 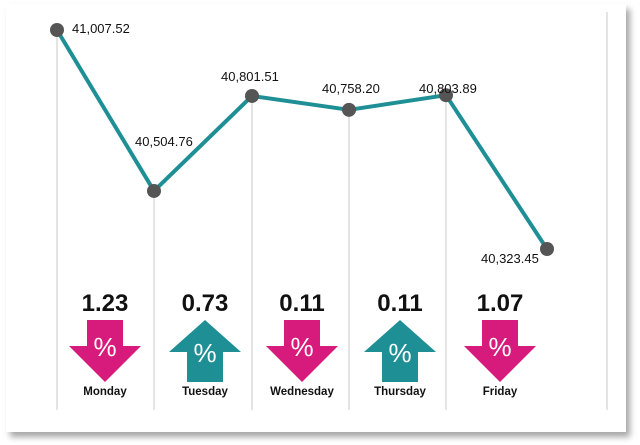 What do you see at coordinates (351, 88) in the screenshot?
I see `value-label-thursday: 40,758.20` at bounding box center [351, 88].